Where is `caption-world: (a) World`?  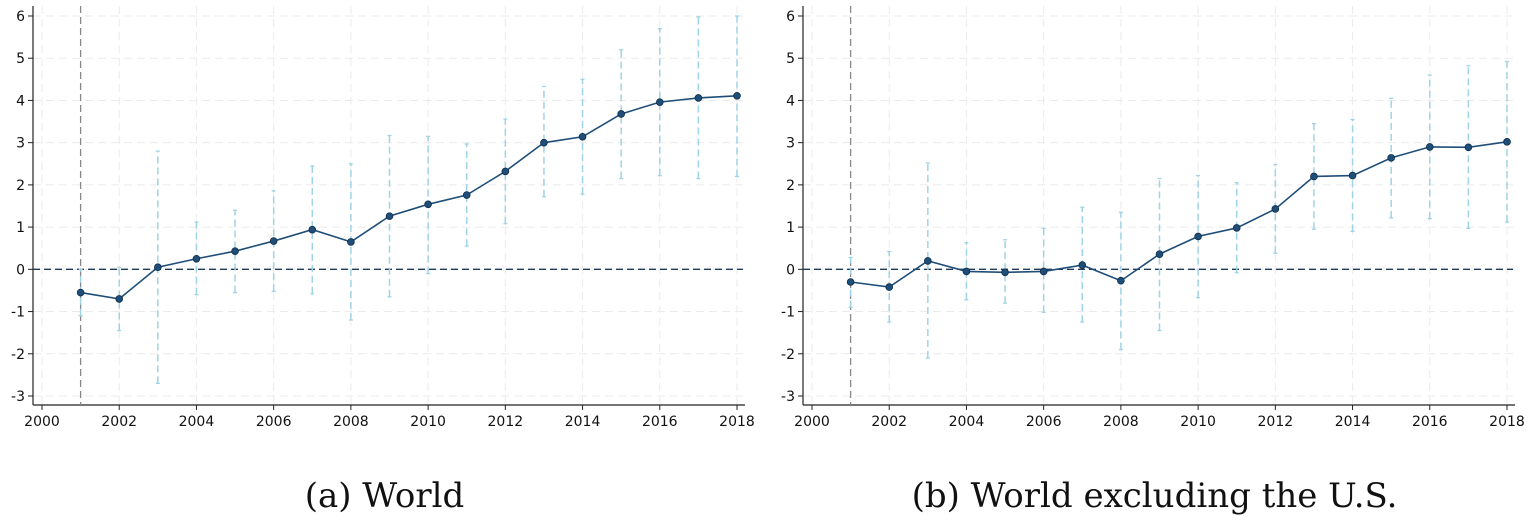 caption-world: (a) World is located at coordinates (384, 496).